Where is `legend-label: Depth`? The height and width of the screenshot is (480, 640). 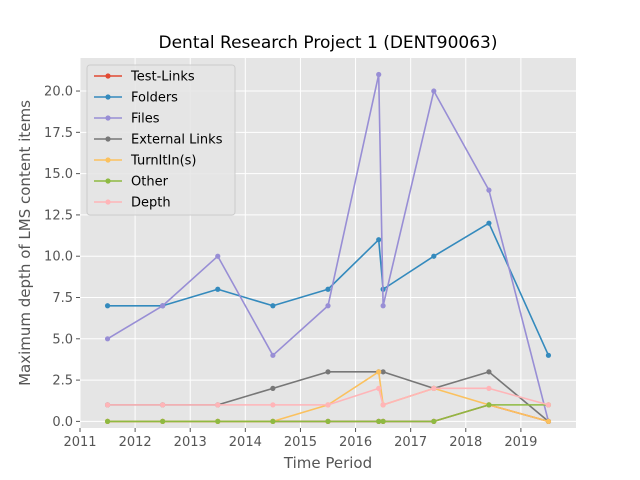
legend-label: Depth is located at coordinates (151, 203).